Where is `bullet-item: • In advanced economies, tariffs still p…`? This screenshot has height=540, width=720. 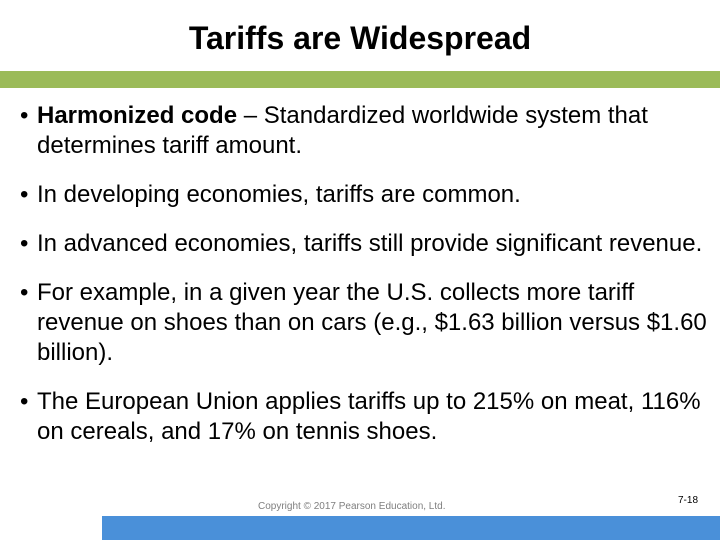
bullet-item: • In advanced economies, tariffs still p… is located at coordinates (365, 244).